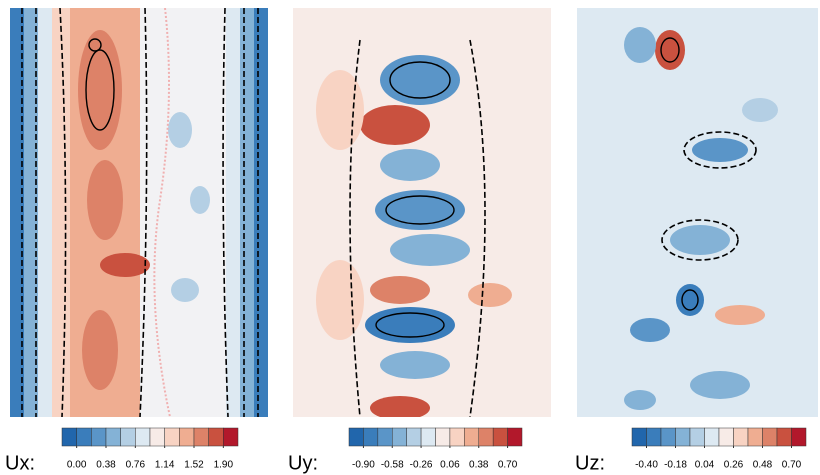 This screenshot has width=820, height=475. What do you see at coordinates (303, 463) in the screenshot?
I see `colorbar-title: Uy:` at bounding box center [303, 463].